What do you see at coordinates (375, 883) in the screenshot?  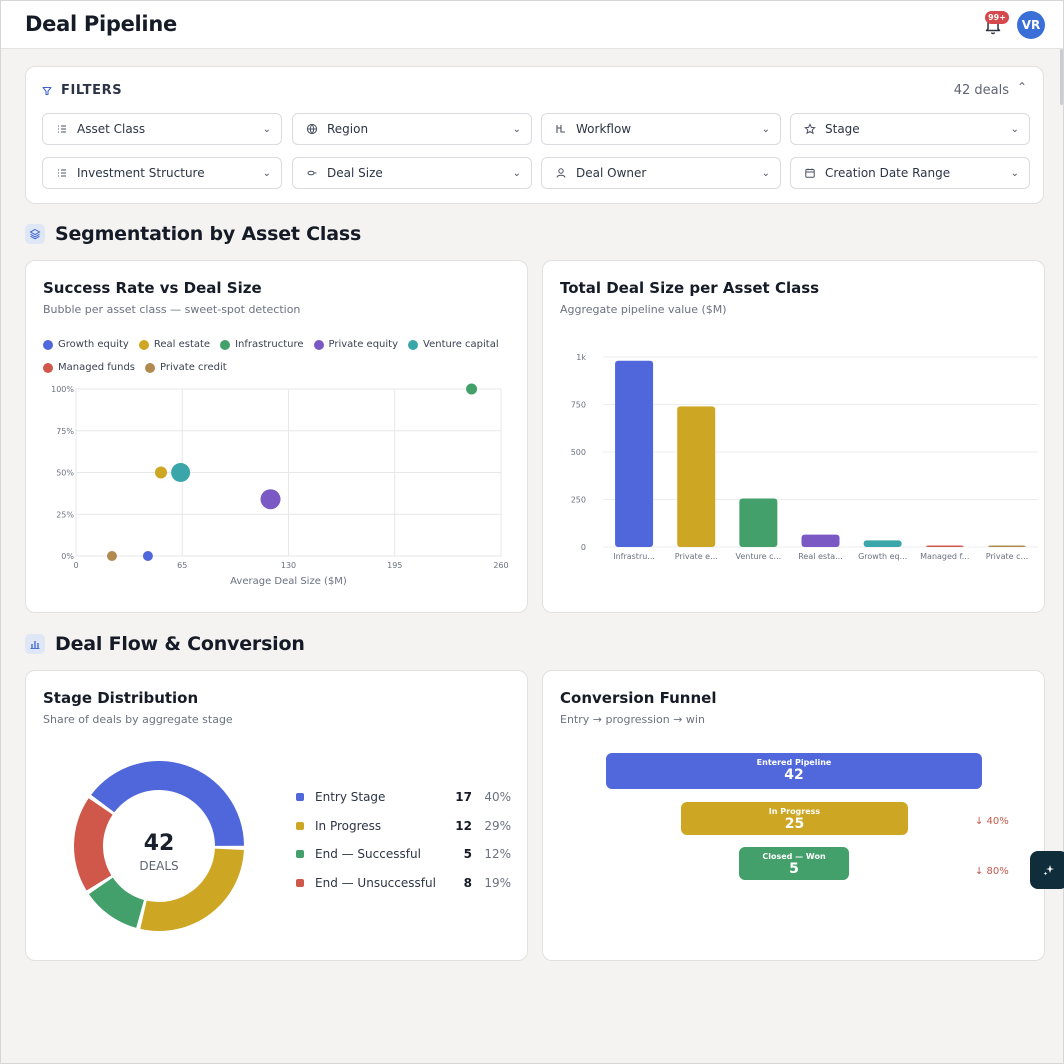 I see `stage-label: End — Unsuccessful` at bounding box center [375, 883].